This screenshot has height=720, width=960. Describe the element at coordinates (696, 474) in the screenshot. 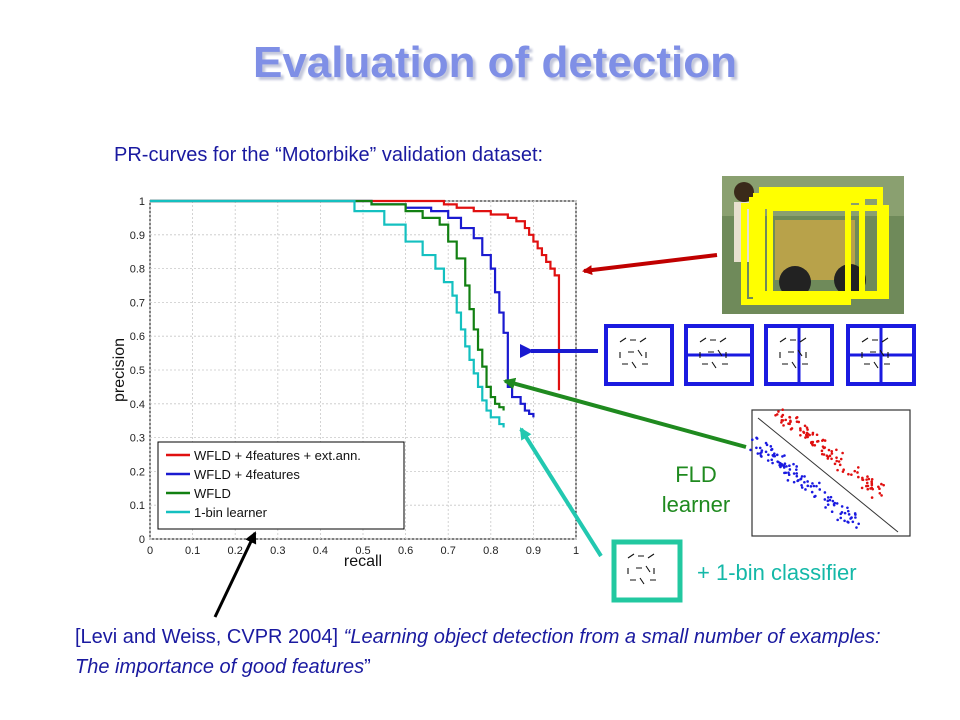

I see `fld-label-line1: FLD` at that location.